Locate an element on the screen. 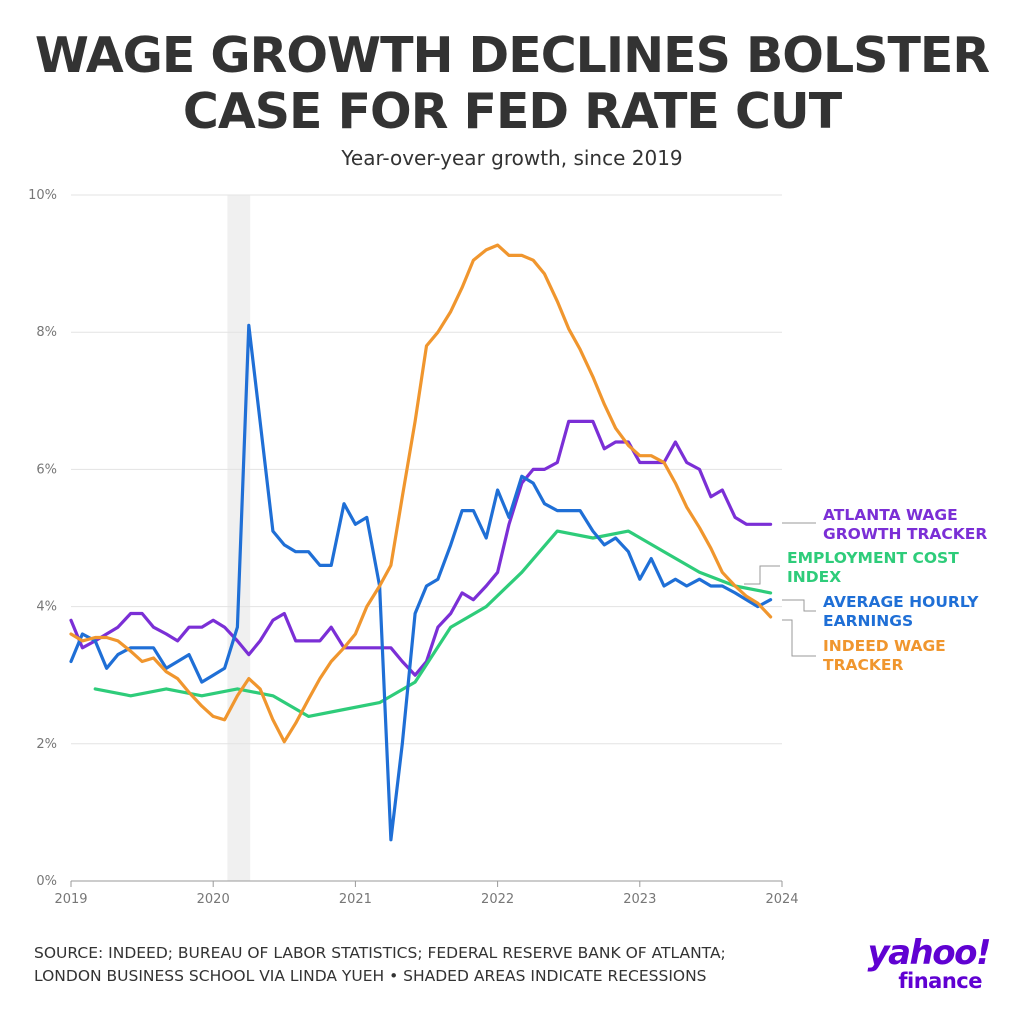  series-line-employment-cost-index is located at coordinates (433, 623).